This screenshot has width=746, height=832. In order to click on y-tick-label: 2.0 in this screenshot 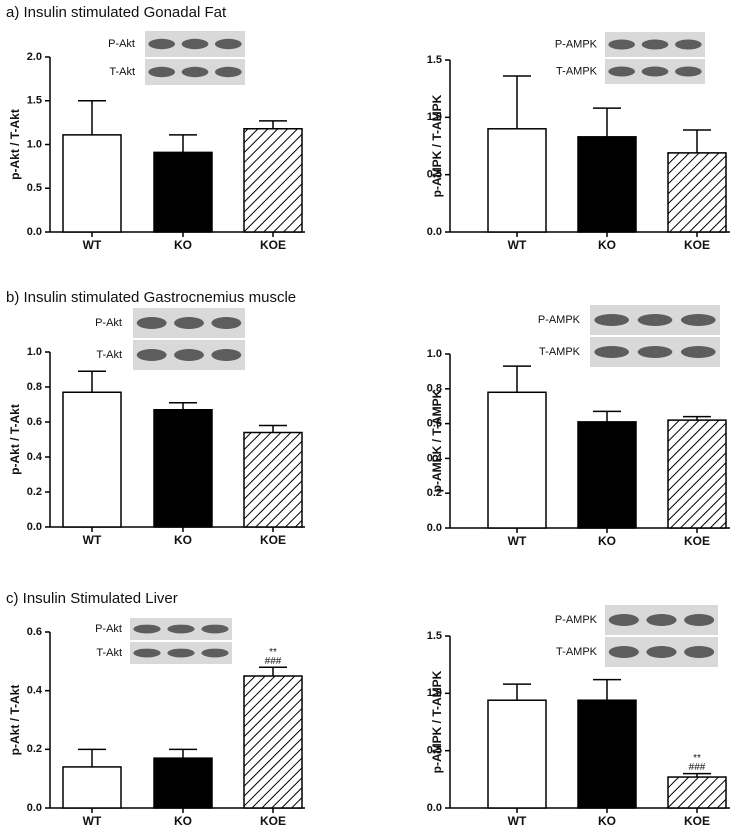, I will do `click(34, 57)`.